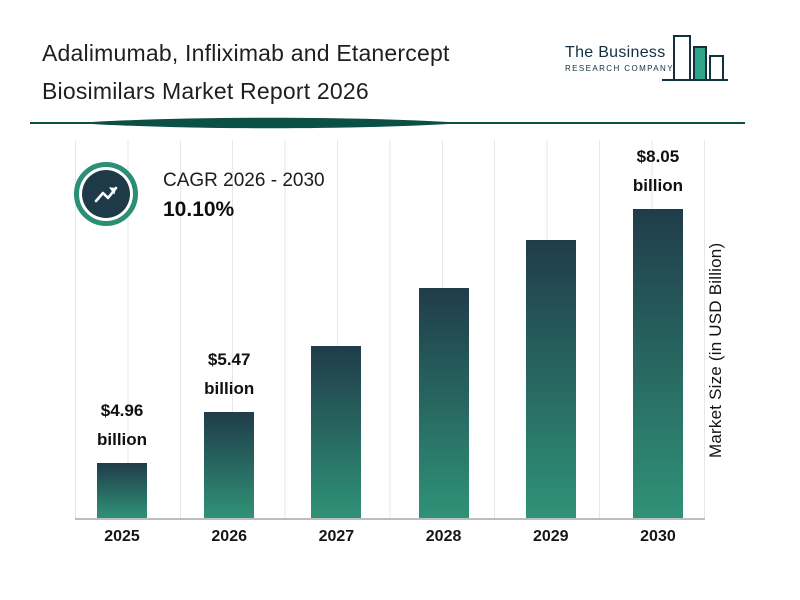 The image size is (800, 600). I want to click on x-axis-labels: 2025 2026 2027 2028 2029 2030, so click(390, 537).